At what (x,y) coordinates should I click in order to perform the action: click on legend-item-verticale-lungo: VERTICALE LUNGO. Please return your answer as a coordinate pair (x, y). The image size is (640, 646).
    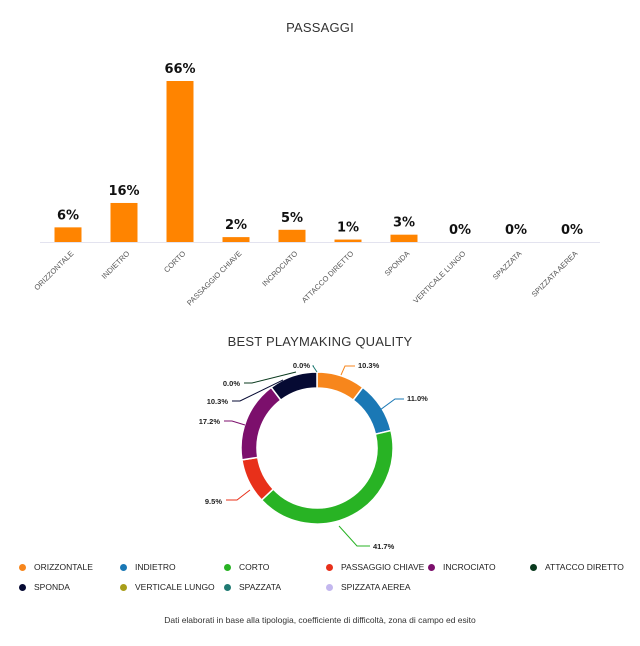
    Looking at the image, I should click on (167, 587).